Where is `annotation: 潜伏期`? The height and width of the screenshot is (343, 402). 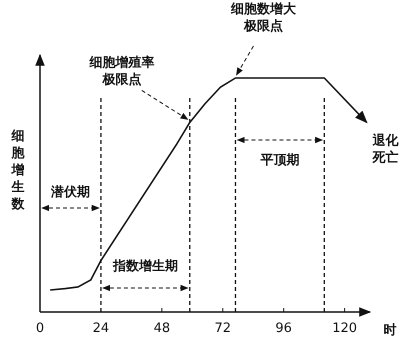
annotation: 潜伏期 is located at coordinates (70, 192).